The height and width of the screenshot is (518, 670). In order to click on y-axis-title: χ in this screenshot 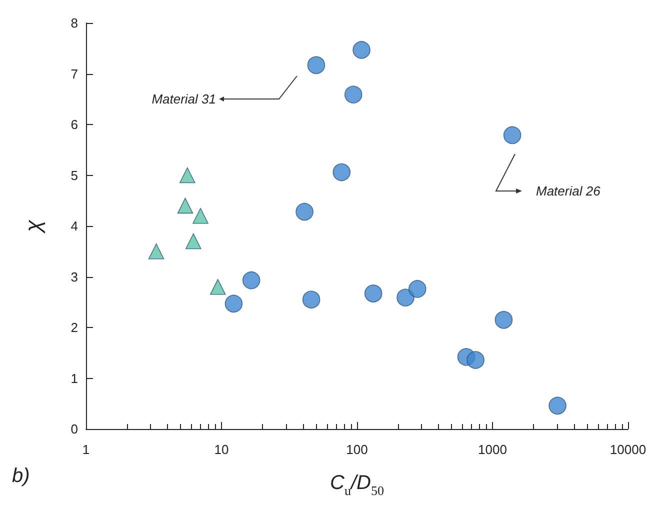, I will do `click(33, 226)`.